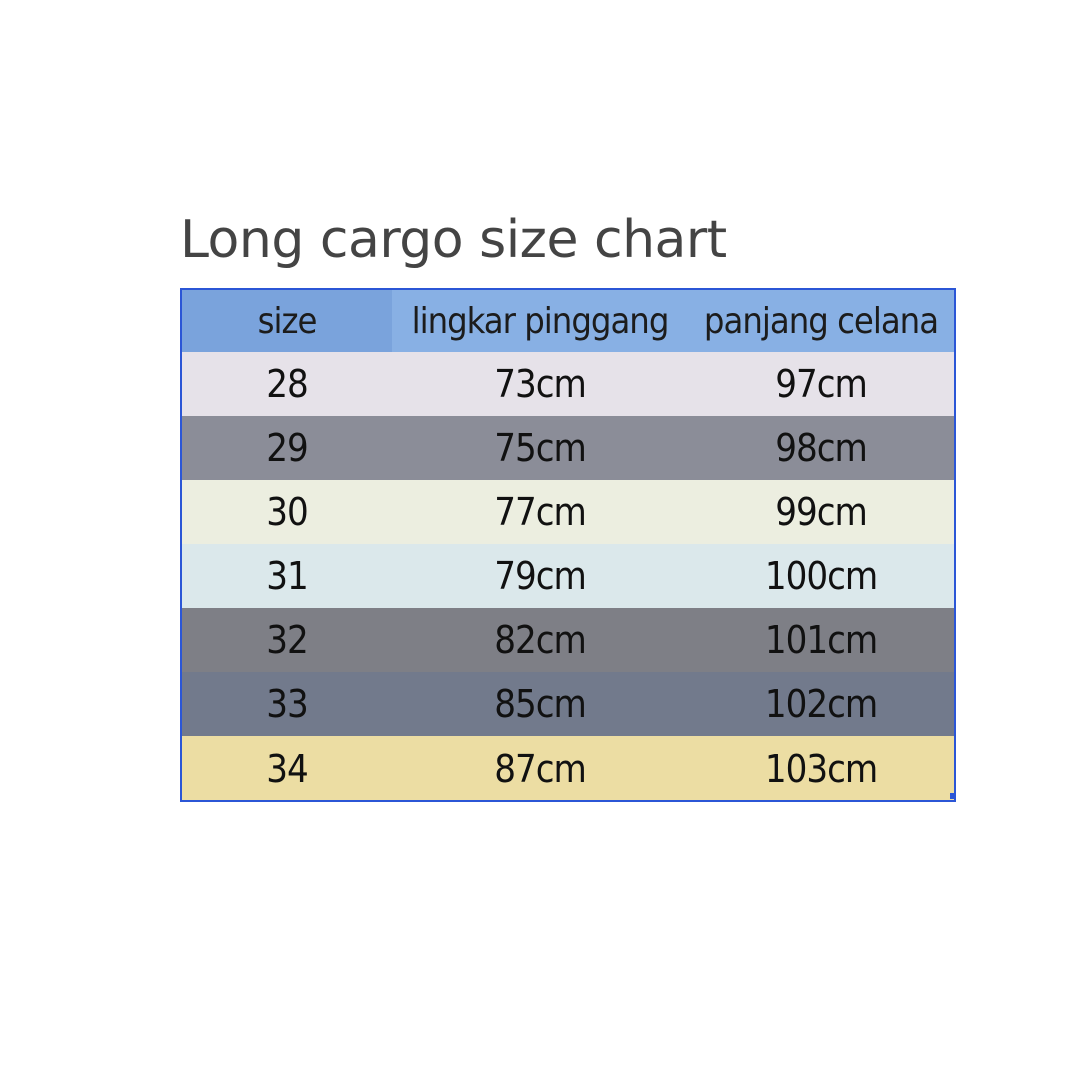 This screenshot has height=1080, width=1080. Describe the element at coordinates (540, 640) in the screenshot. I see `cell-waist: 82cm` at that location.